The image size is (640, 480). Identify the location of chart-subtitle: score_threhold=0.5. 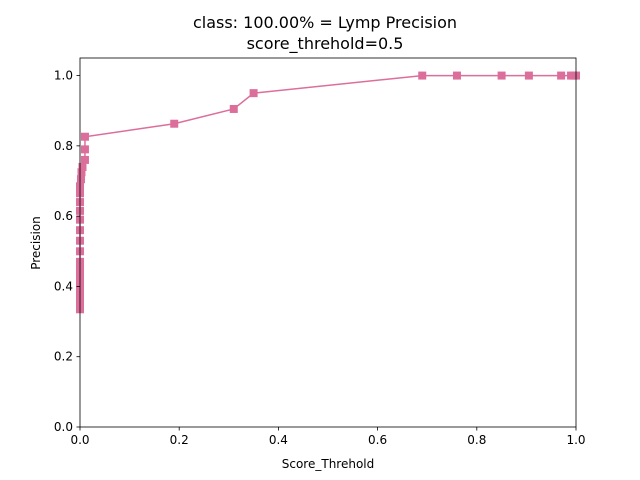
(325, 44).